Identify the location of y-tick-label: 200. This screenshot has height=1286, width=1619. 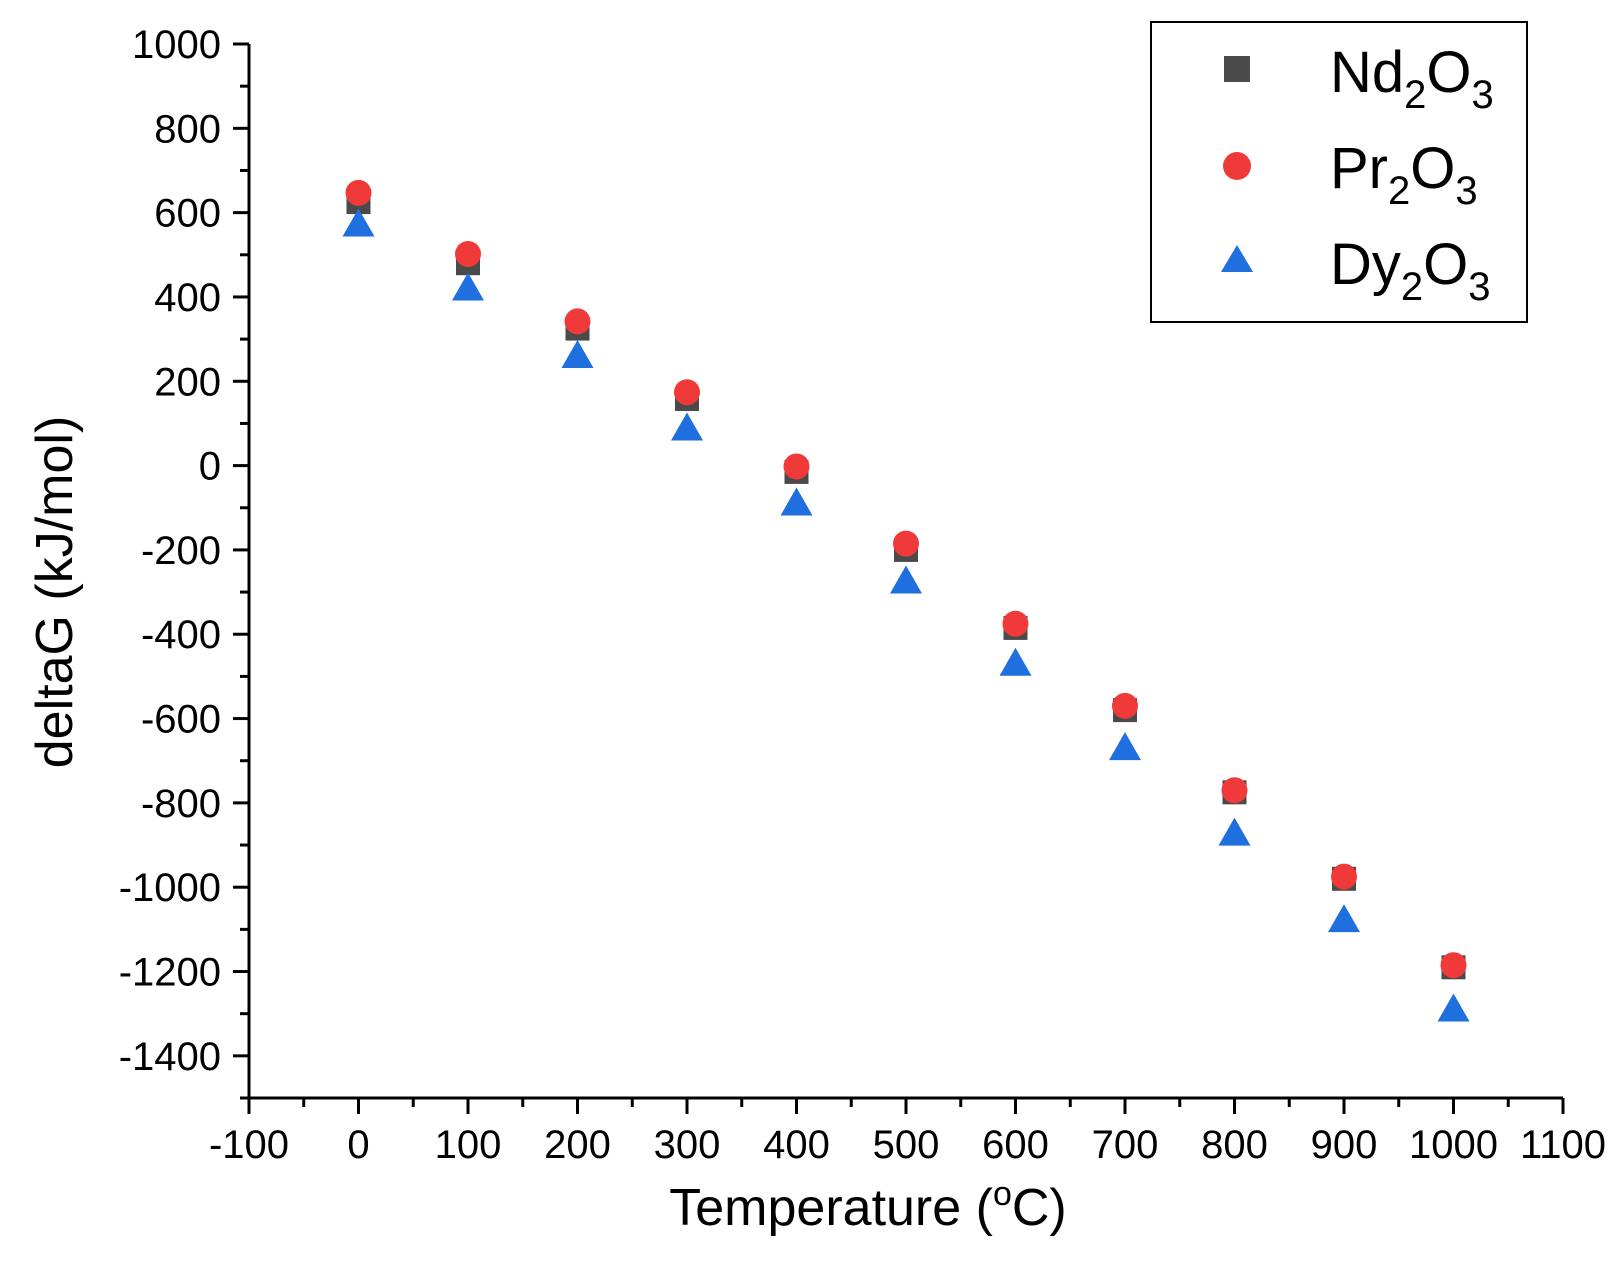
(187, 382).